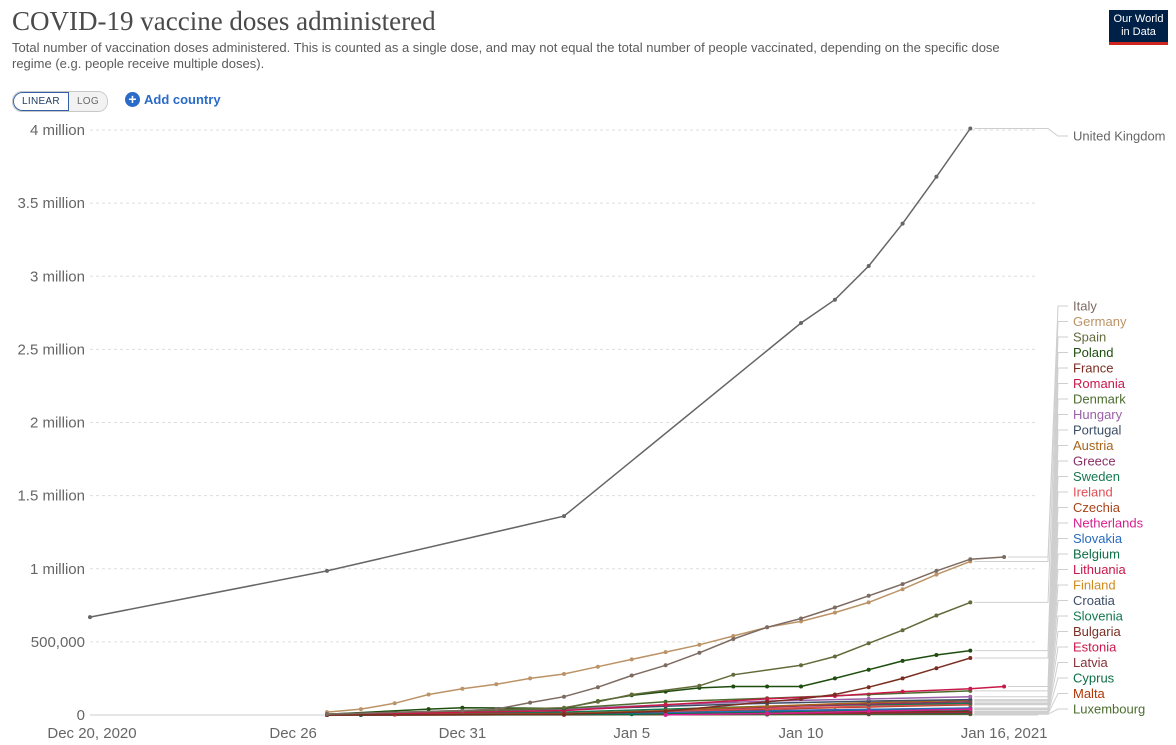 This screenshot has height=745, width=1176. What do you see at coordinates (1094, 678) in the screenshot?
I see `legend-label: Cyprus` at bounding box center [1094, 678].